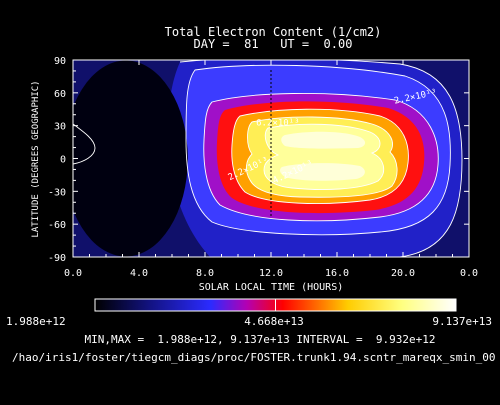  Describe the element at coordinates (57, 192) in the screenshot. I see `y-tick-label: -30` at that location.